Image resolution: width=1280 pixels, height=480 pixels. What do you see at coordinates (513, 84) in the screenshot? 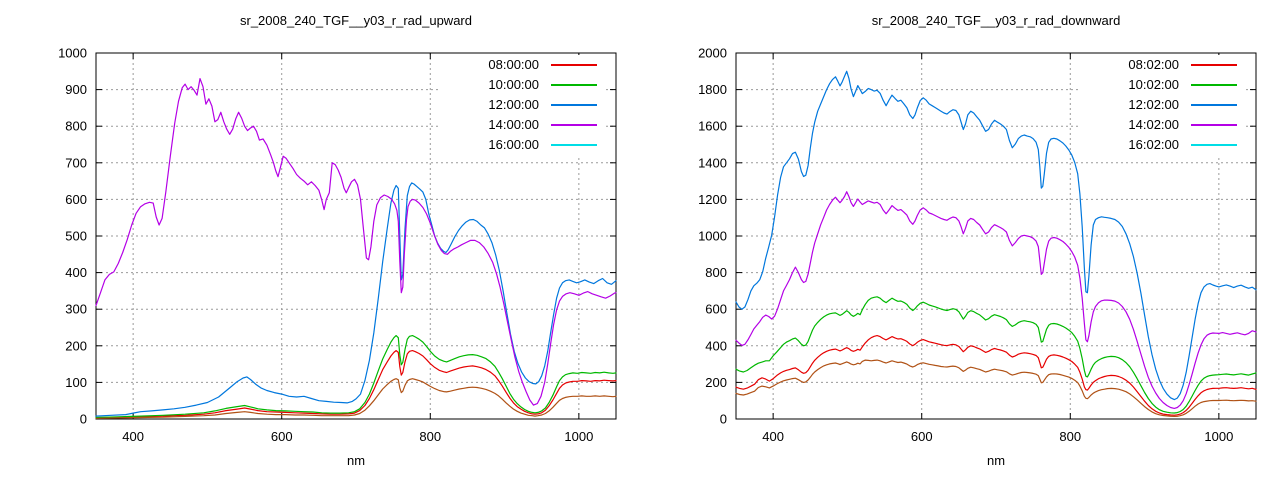
I see `legend-label: 10:00:00` at bounding box center [513, 84].